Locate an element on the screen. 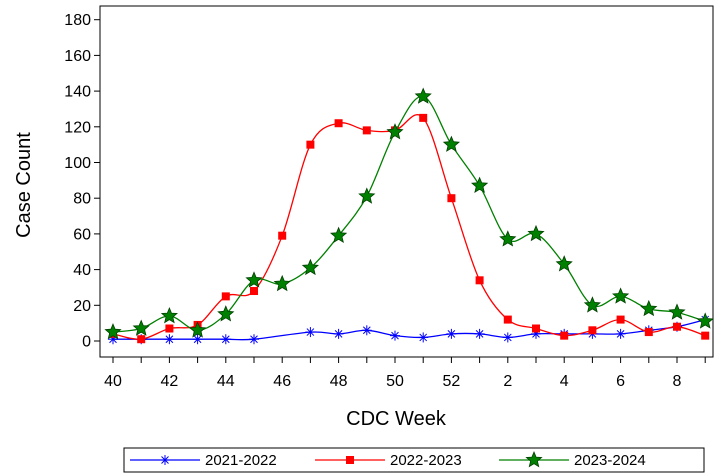 The height and width of the screenshot is (473, 717). legend-label: 2023-2024 is located at coordinates (610, 460).